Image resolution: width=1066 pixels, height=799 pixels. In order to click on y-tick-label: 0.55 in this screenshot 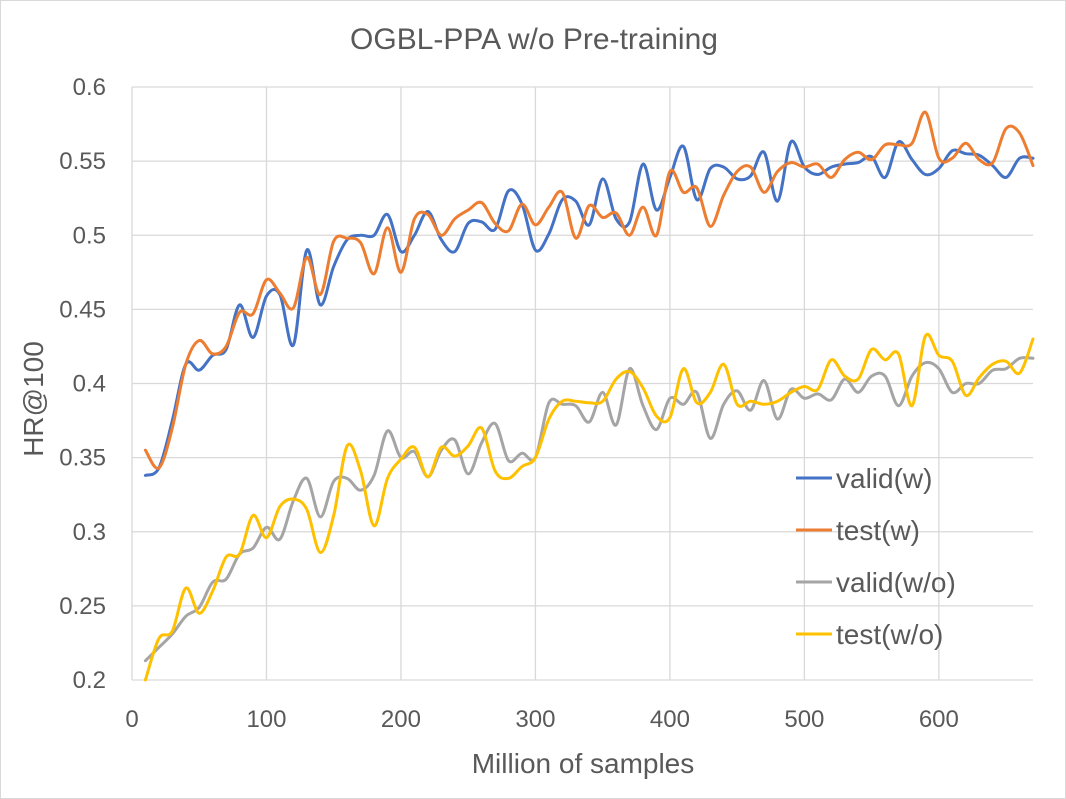, I will do `click(82, 161)`.